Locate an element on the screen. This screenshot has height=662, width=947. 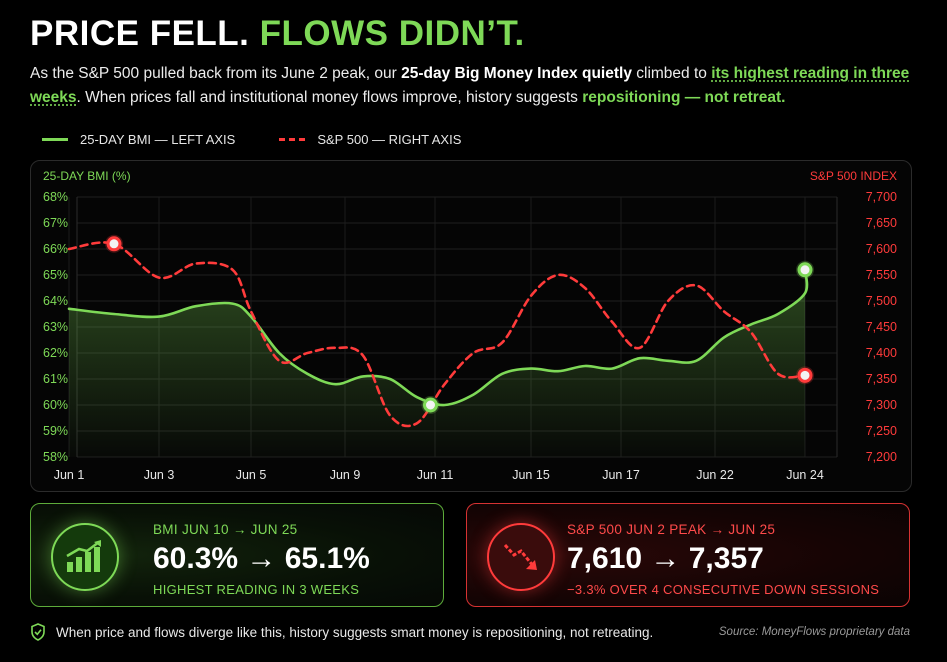
left-tick-label: 67% is located at coordinates (55, 223).